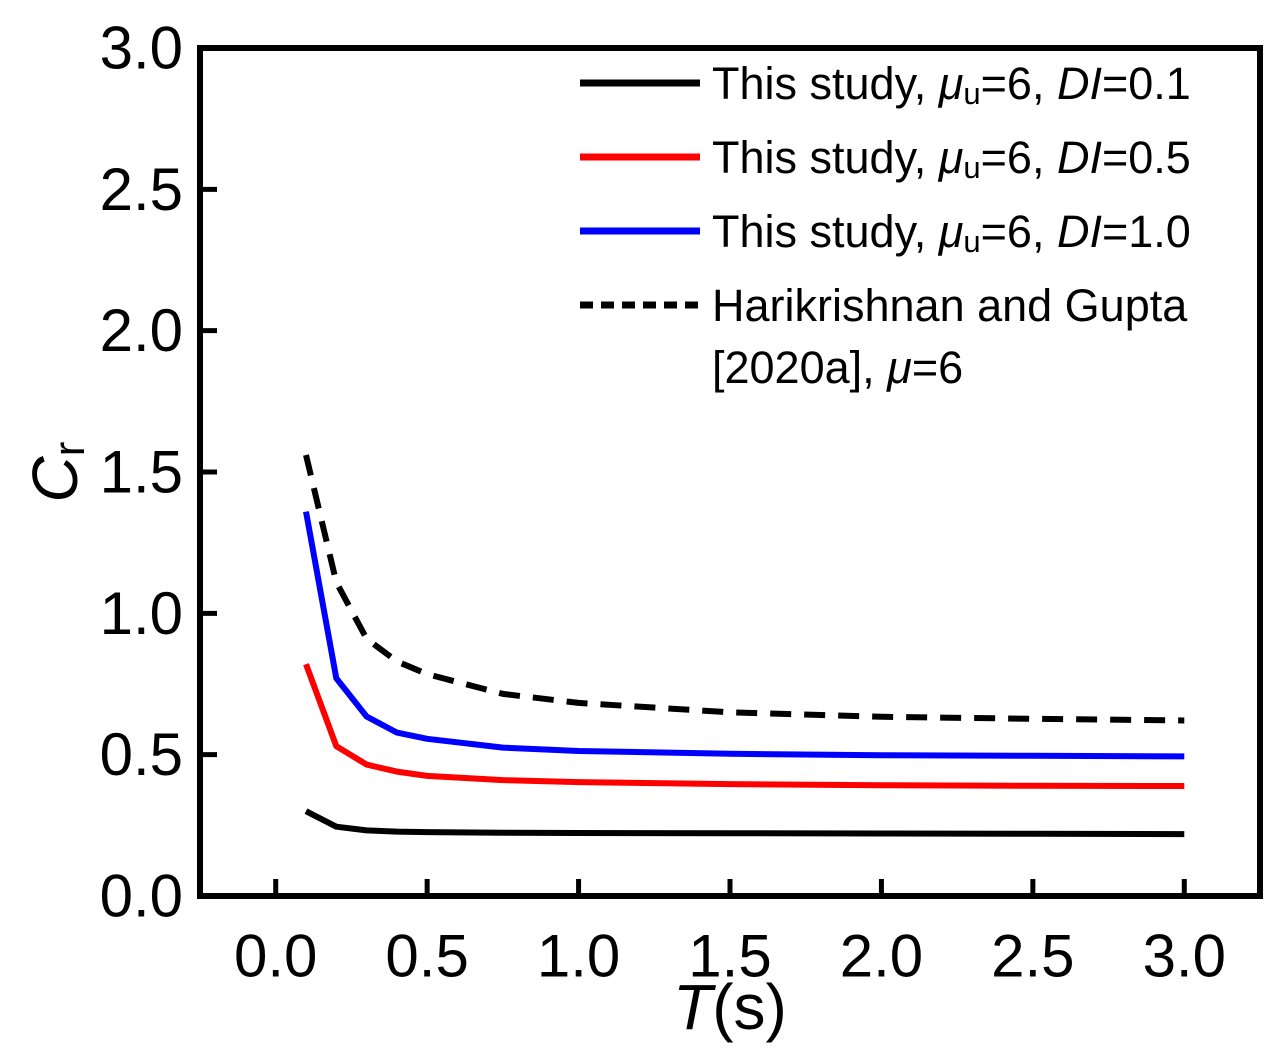 This screenshot has height=1054, width=1275. What do you see at coordinates (141, 613) in the screenshot?
I see `y-axis-tick-label: 1.0` at bounding box center [141, 613].